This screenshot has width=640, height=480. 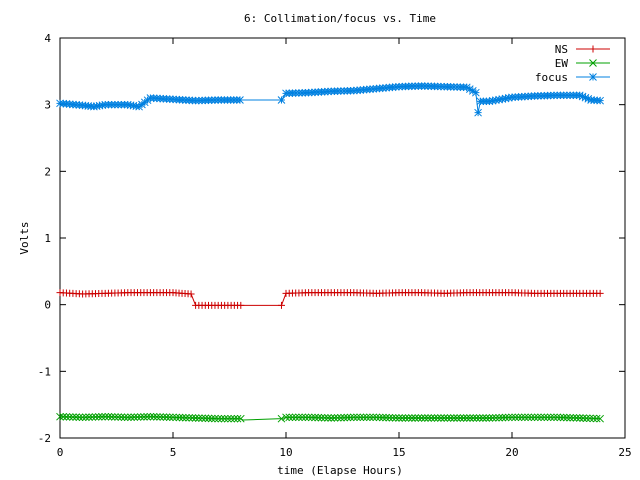 What do you see at coordinates (47, 171) in the screenshot?
I see `y-tick-label: 2` at bounding box center [47, 171].